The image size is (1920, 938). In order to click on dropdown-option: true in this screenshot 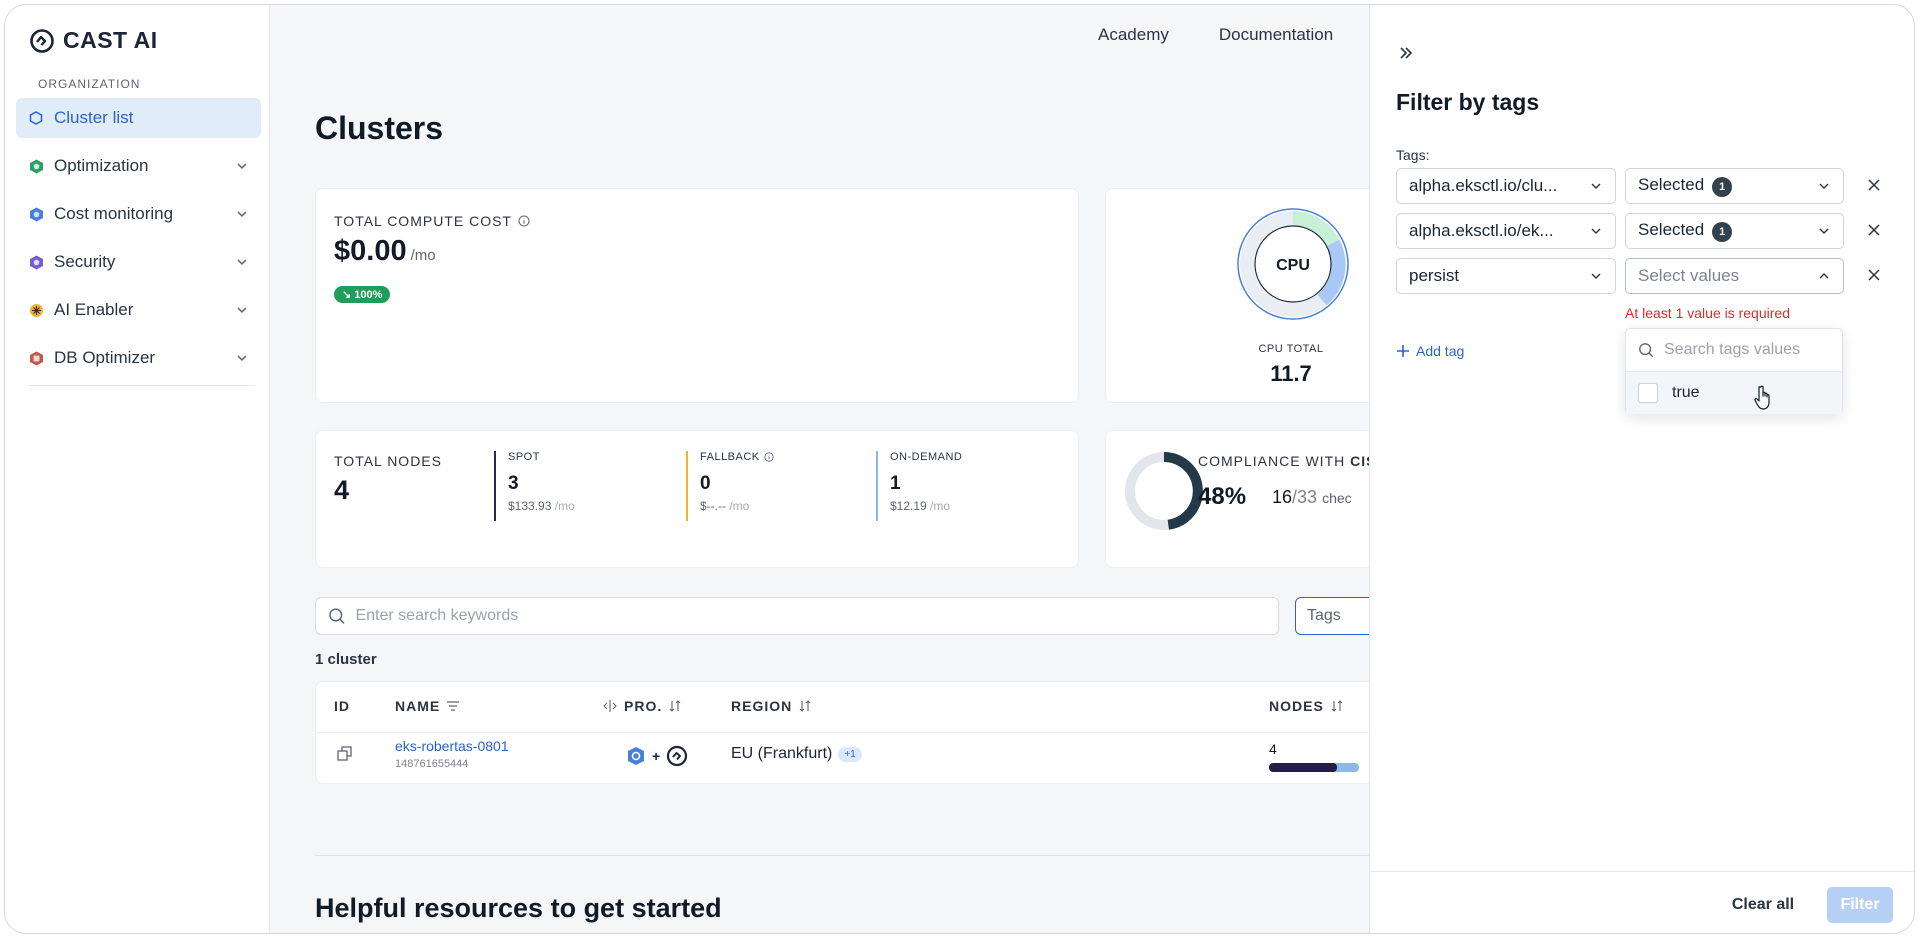, I will do `click(1734, 393)`.